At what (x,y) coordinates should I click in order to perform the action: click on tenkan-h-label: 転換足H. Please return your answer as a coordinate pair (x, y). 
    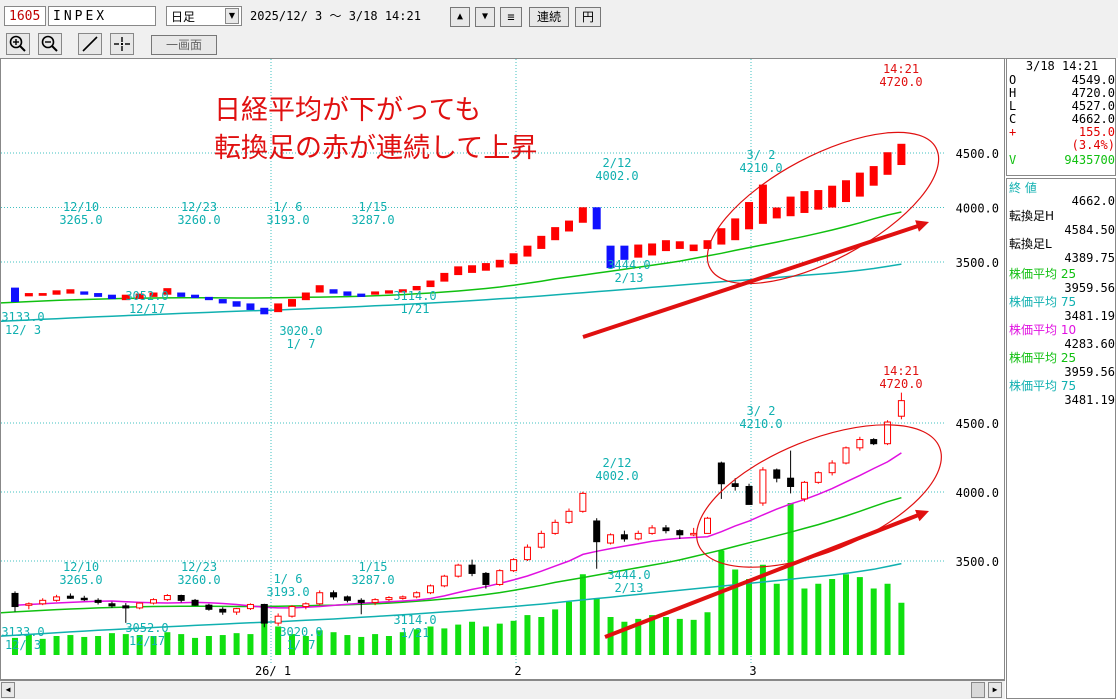
    Looking at the image, I should click on (1032, 216).